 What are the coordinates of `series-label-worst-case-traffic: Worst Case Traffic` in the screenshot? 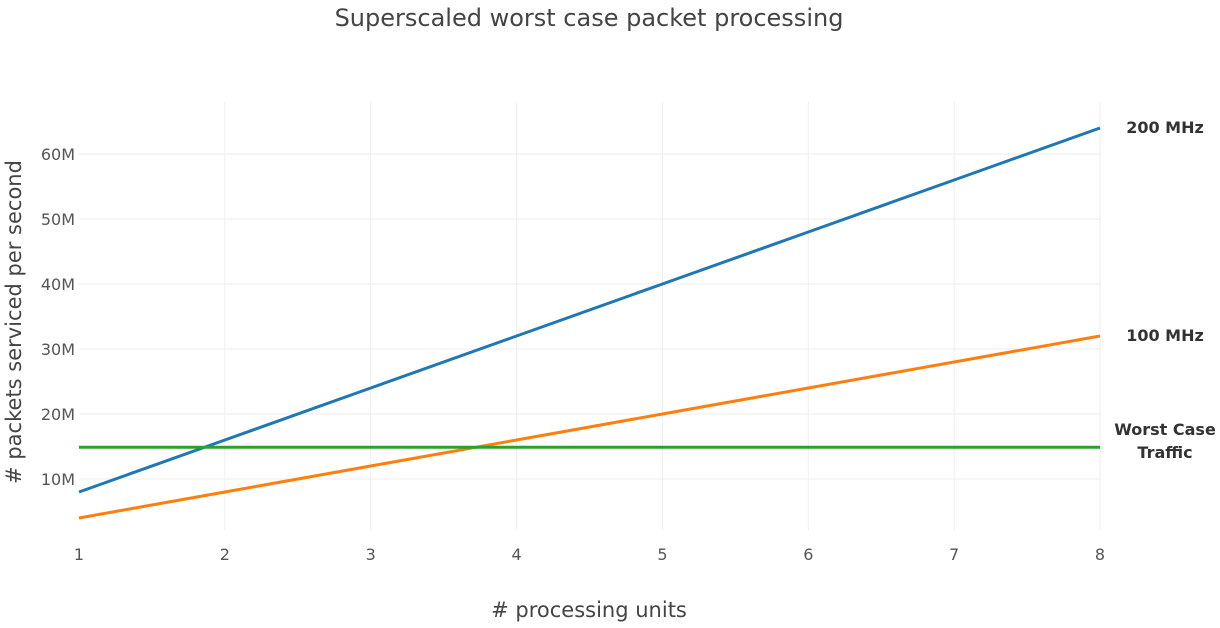 It's located at (1165, 441).